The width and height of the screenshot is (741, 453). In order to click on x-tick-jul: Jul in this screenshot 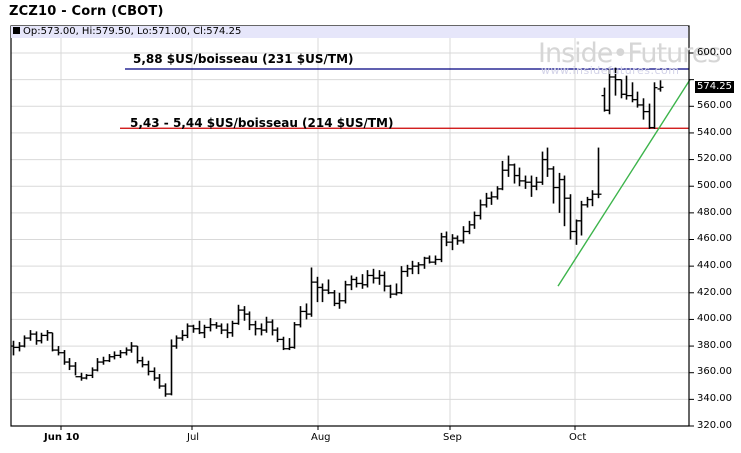, I will do `click(193, 437)`.